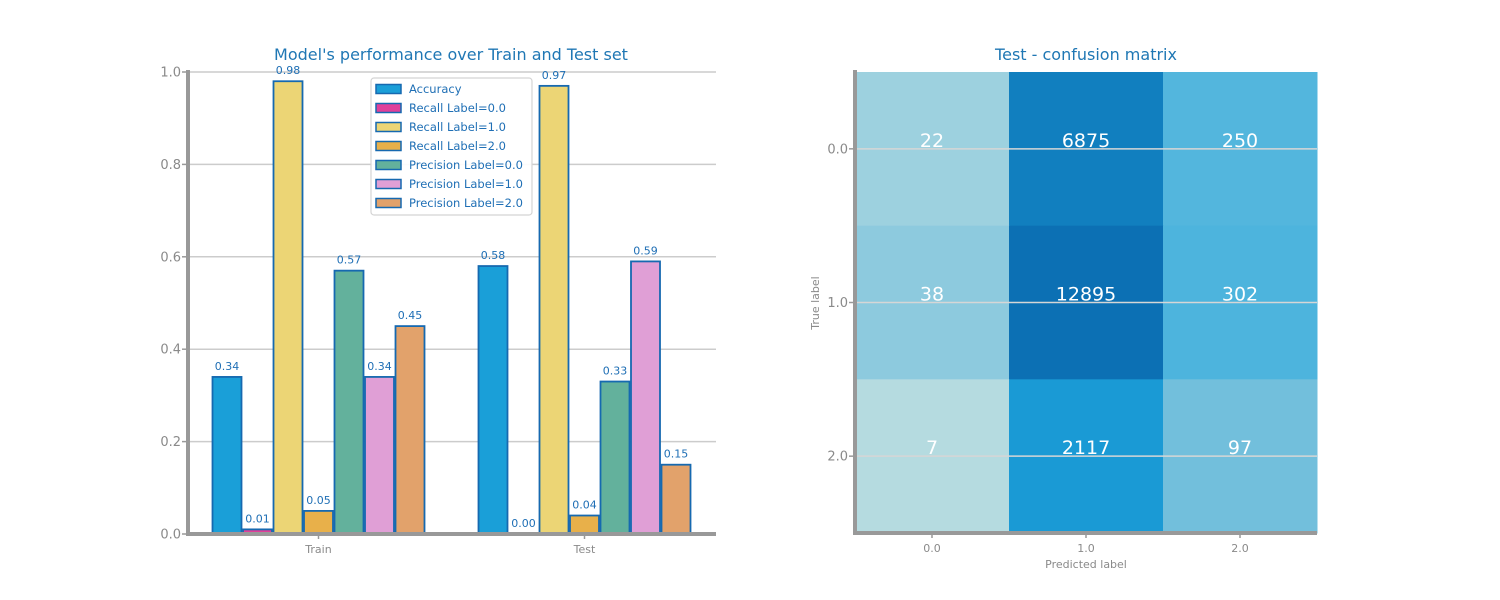 The image size is (1500, 600). I want to click on y-tick-label: 2.0, so click(837, 457).